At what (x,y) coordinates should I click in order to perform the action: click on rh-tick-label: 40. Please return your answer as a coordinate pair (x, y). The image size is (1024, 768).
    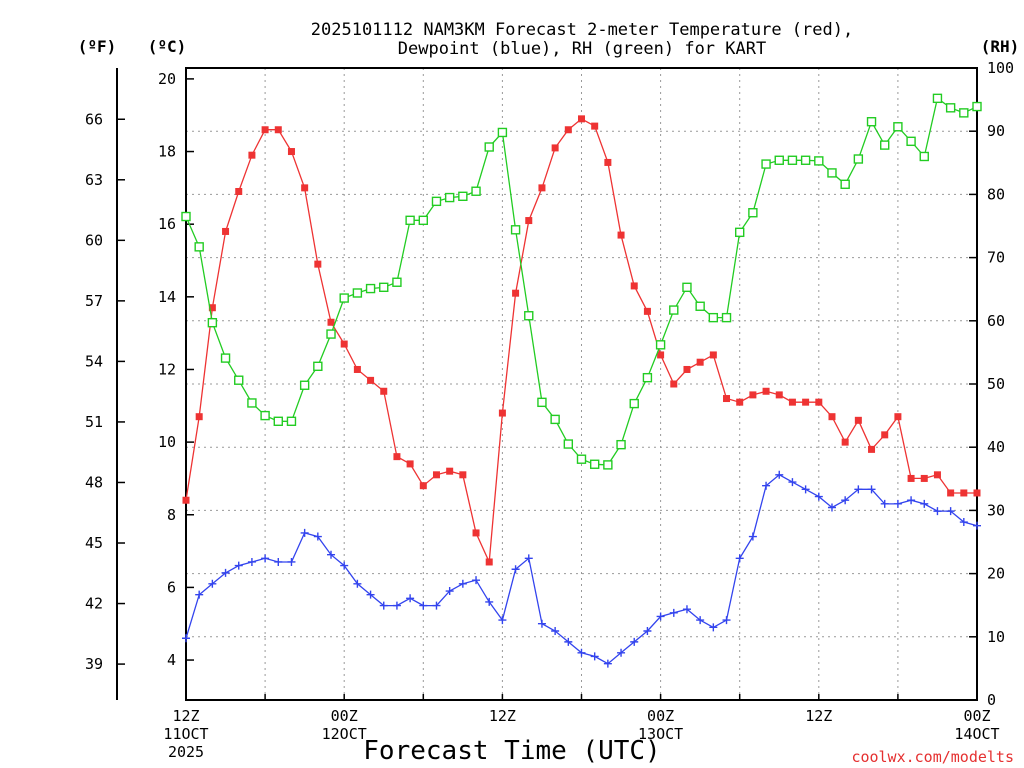
    Looking at the image, I should click on (996, 447).